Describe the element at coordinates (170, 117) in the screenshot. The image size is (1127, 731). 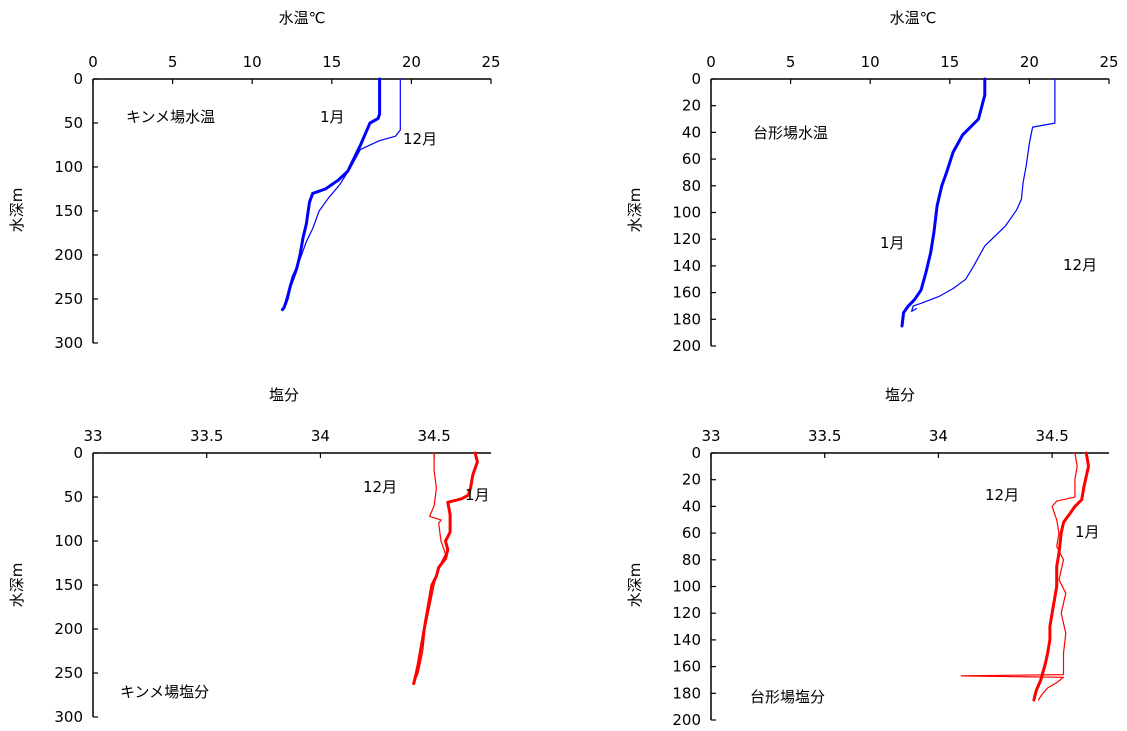
I see `panel-label: キンメ場水温` at that location.